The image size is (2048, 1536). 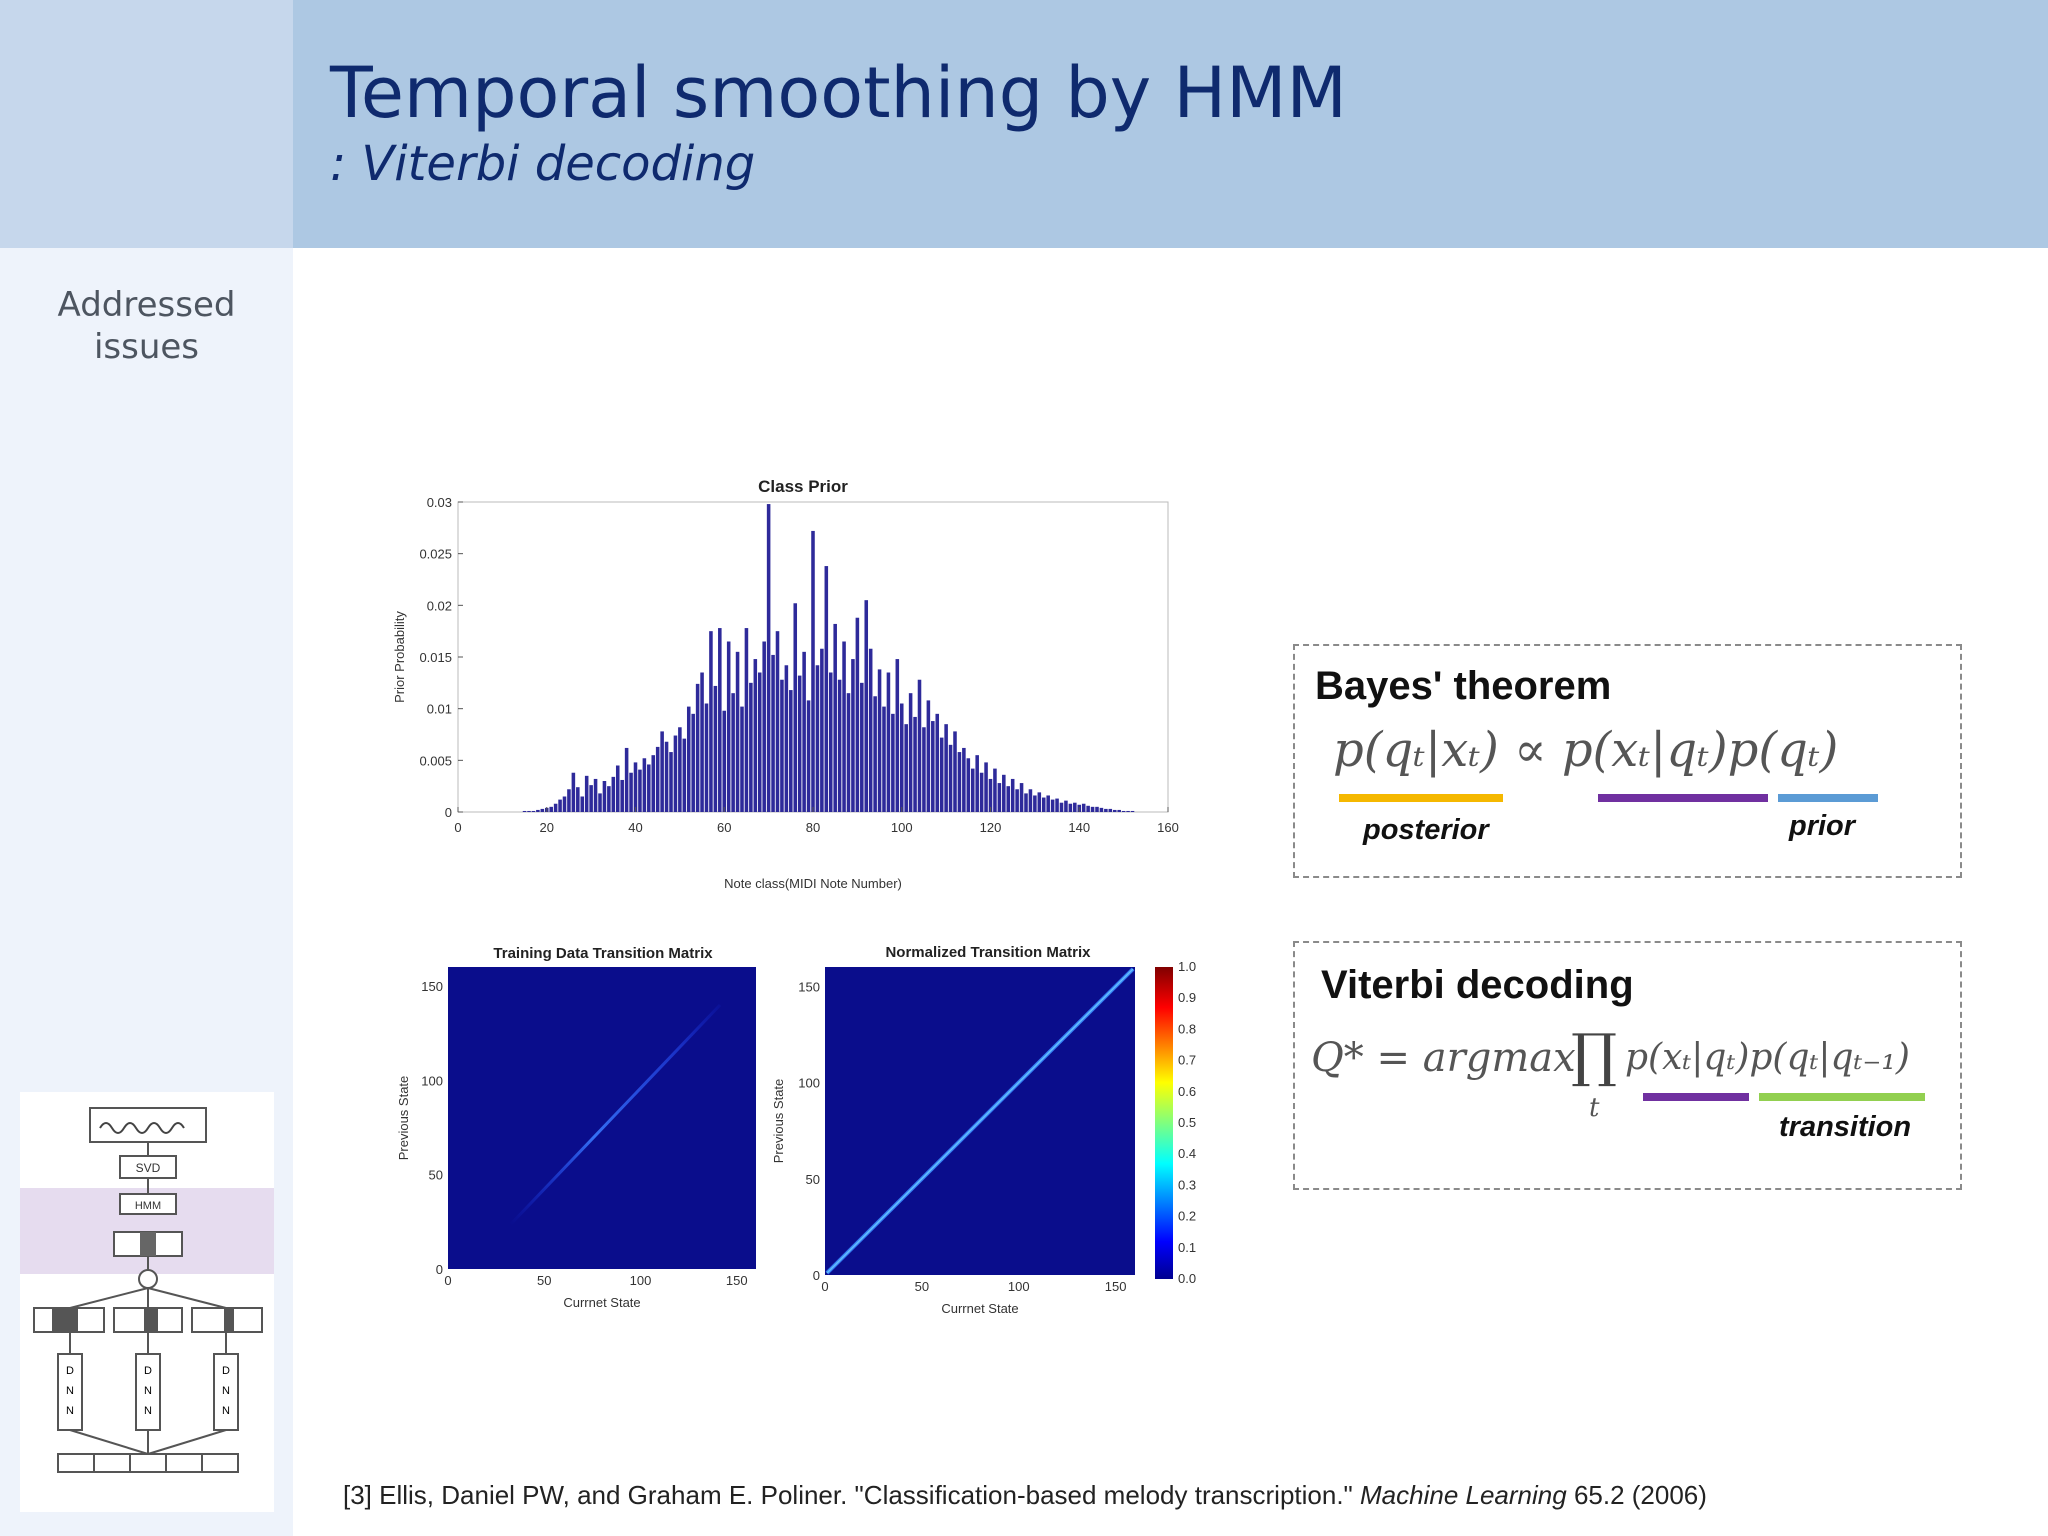 What do you see at coordinates (601, 1302) in the screenshot?
I see `training-matrix-xlabel: Currnet State` at bounding box center [601, 1302].